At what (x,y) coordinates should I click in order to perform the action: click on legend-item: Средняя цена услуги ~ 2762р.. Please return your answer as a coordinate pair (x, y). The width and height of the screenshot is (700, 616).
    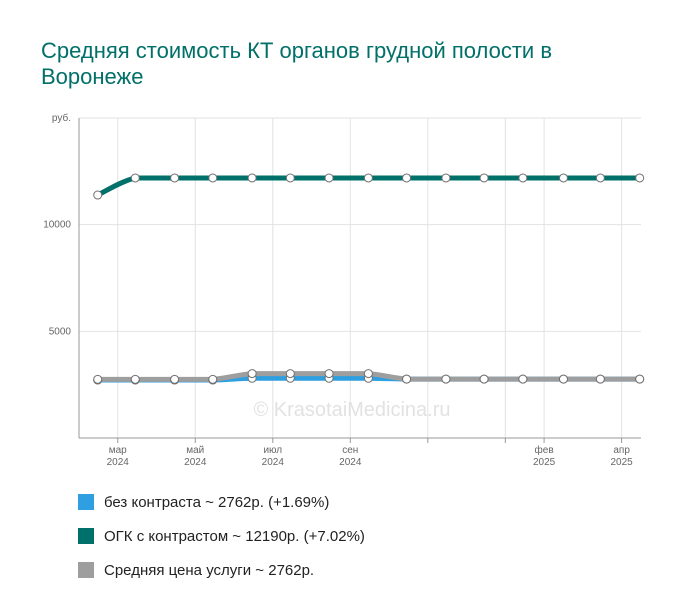
    Looking at the image, I should click on (221, 570).